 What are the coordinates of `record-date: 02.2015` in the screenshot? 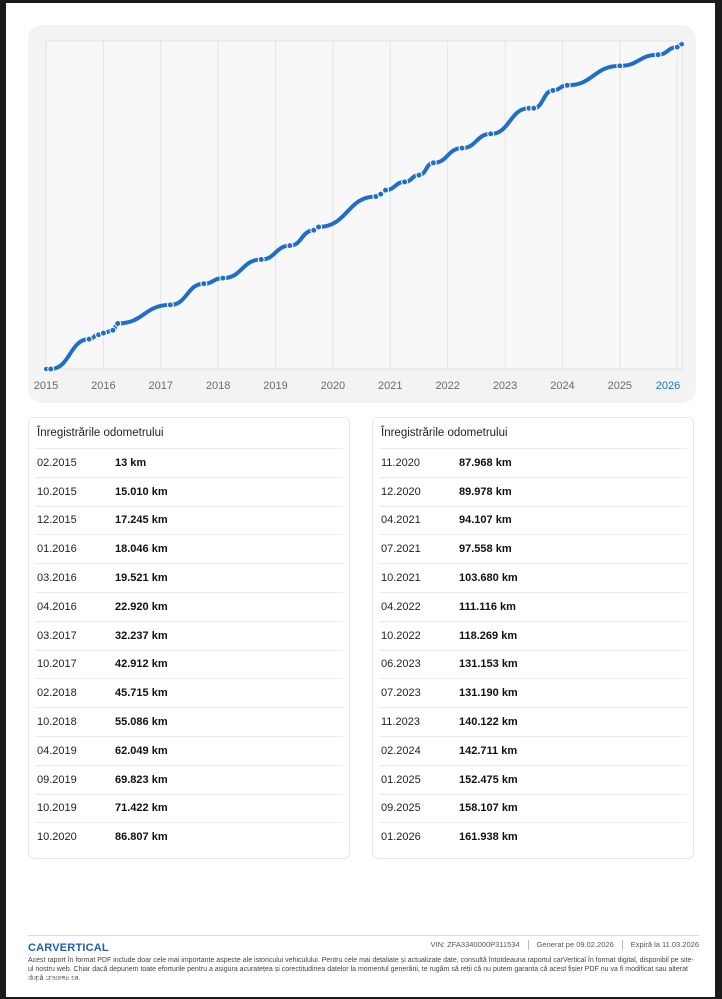 It's located at (57, 462).